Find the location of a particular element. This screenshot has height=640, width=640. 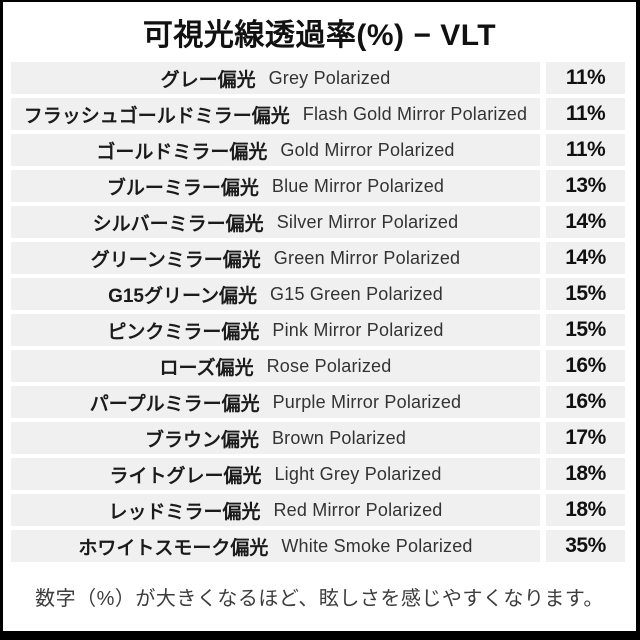

table-row: グレー偏光 Grey Polarized 11% is located at coordinates (318, 78).